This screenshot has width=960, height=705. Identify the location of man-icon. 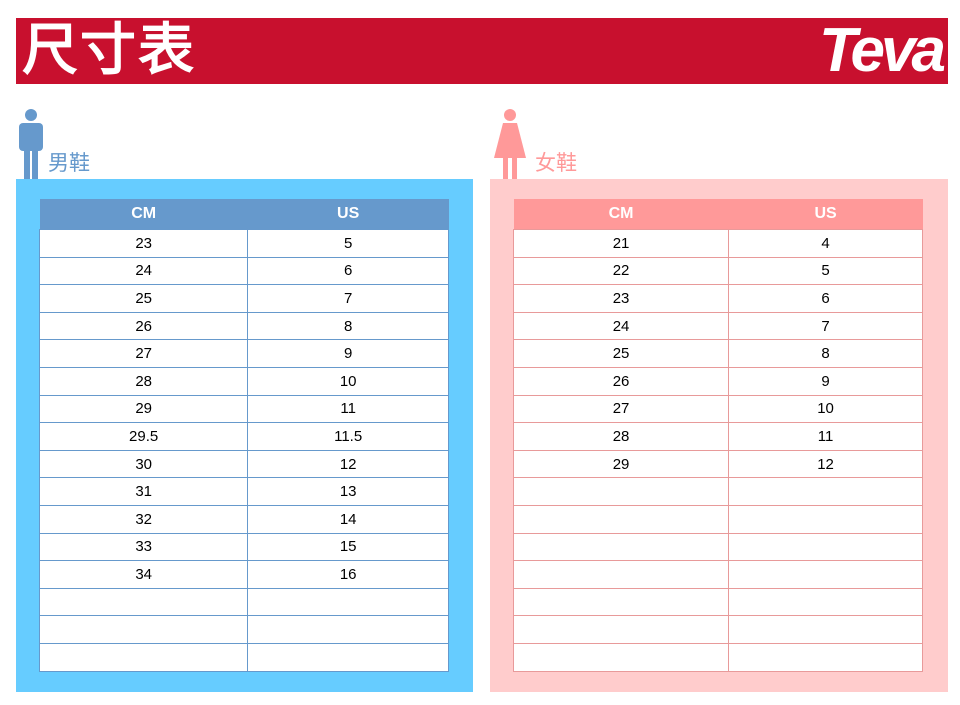
(31, 144).